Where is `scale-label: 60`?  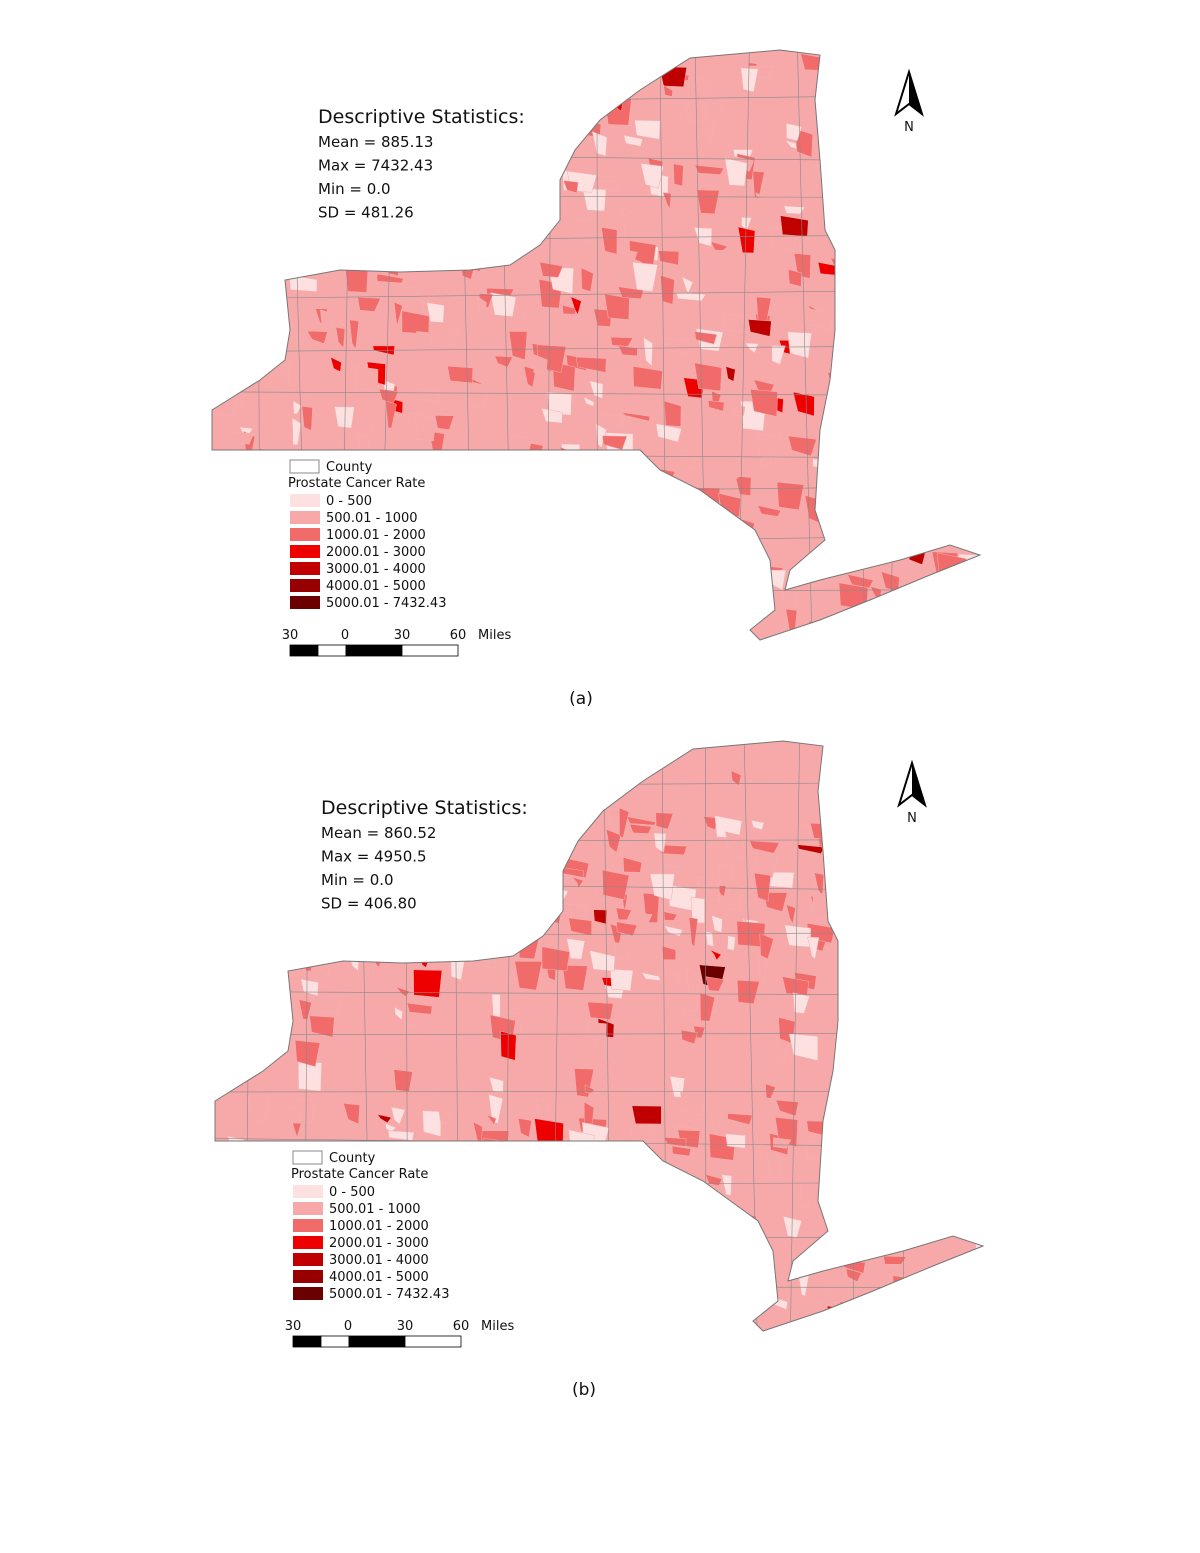
scale-label: 60 is located at coordinates (458, 635).